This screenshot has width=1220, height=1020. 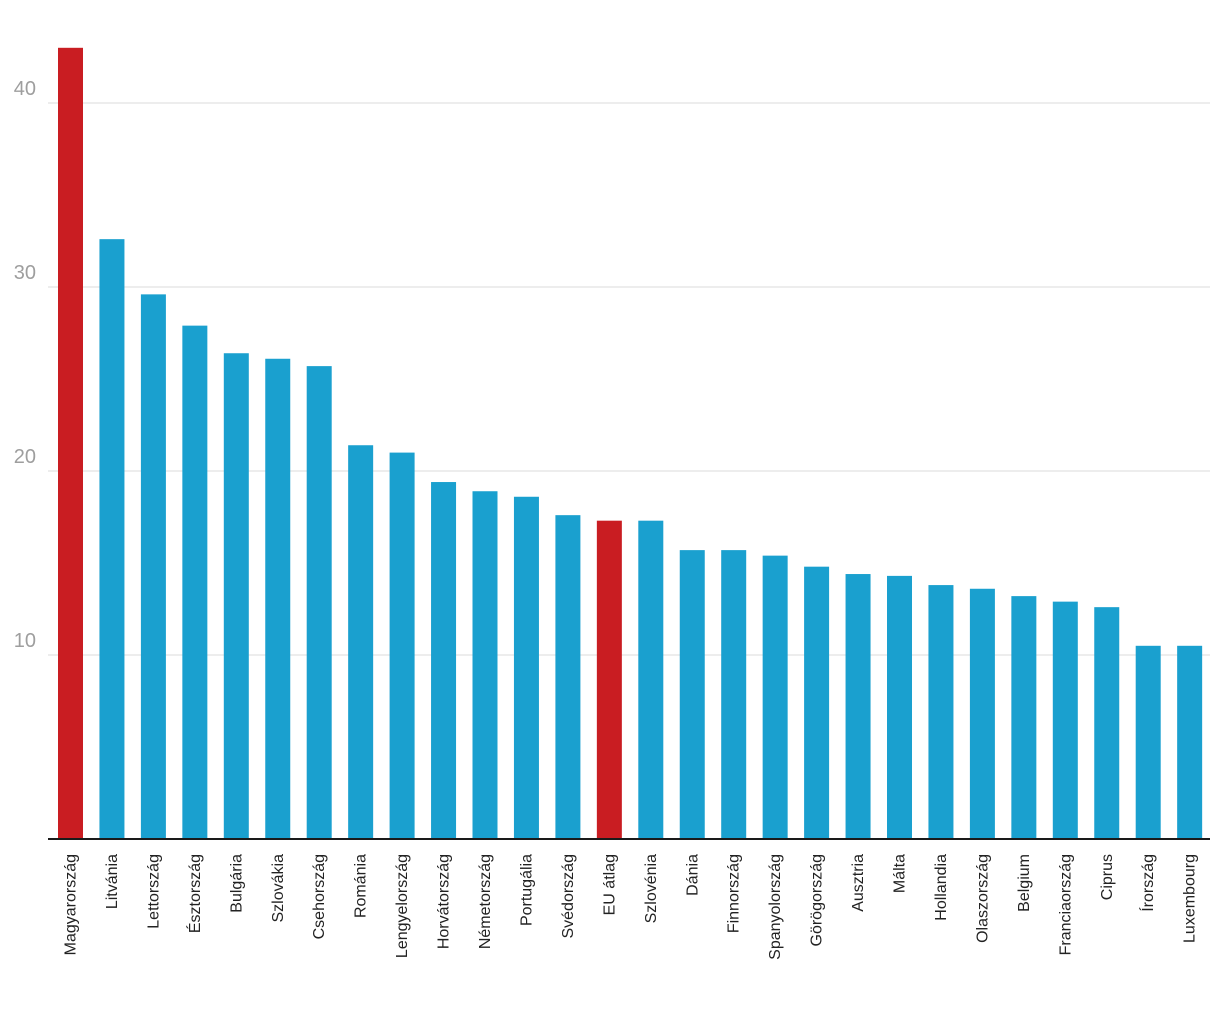 What do you see at coordinates (25, 273) in the screenshot?
I see `y-tick-label: 30` at bounding box center [25, 273].